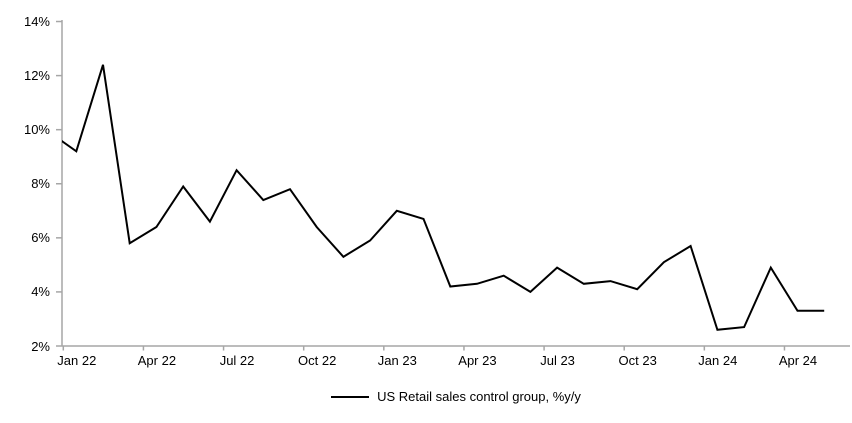 This screenshot has height=423, width=852. Describe the element at coordinates (477, 360) in the screenshot. I see `x-axis-tick-label: Apr 23` at that location.